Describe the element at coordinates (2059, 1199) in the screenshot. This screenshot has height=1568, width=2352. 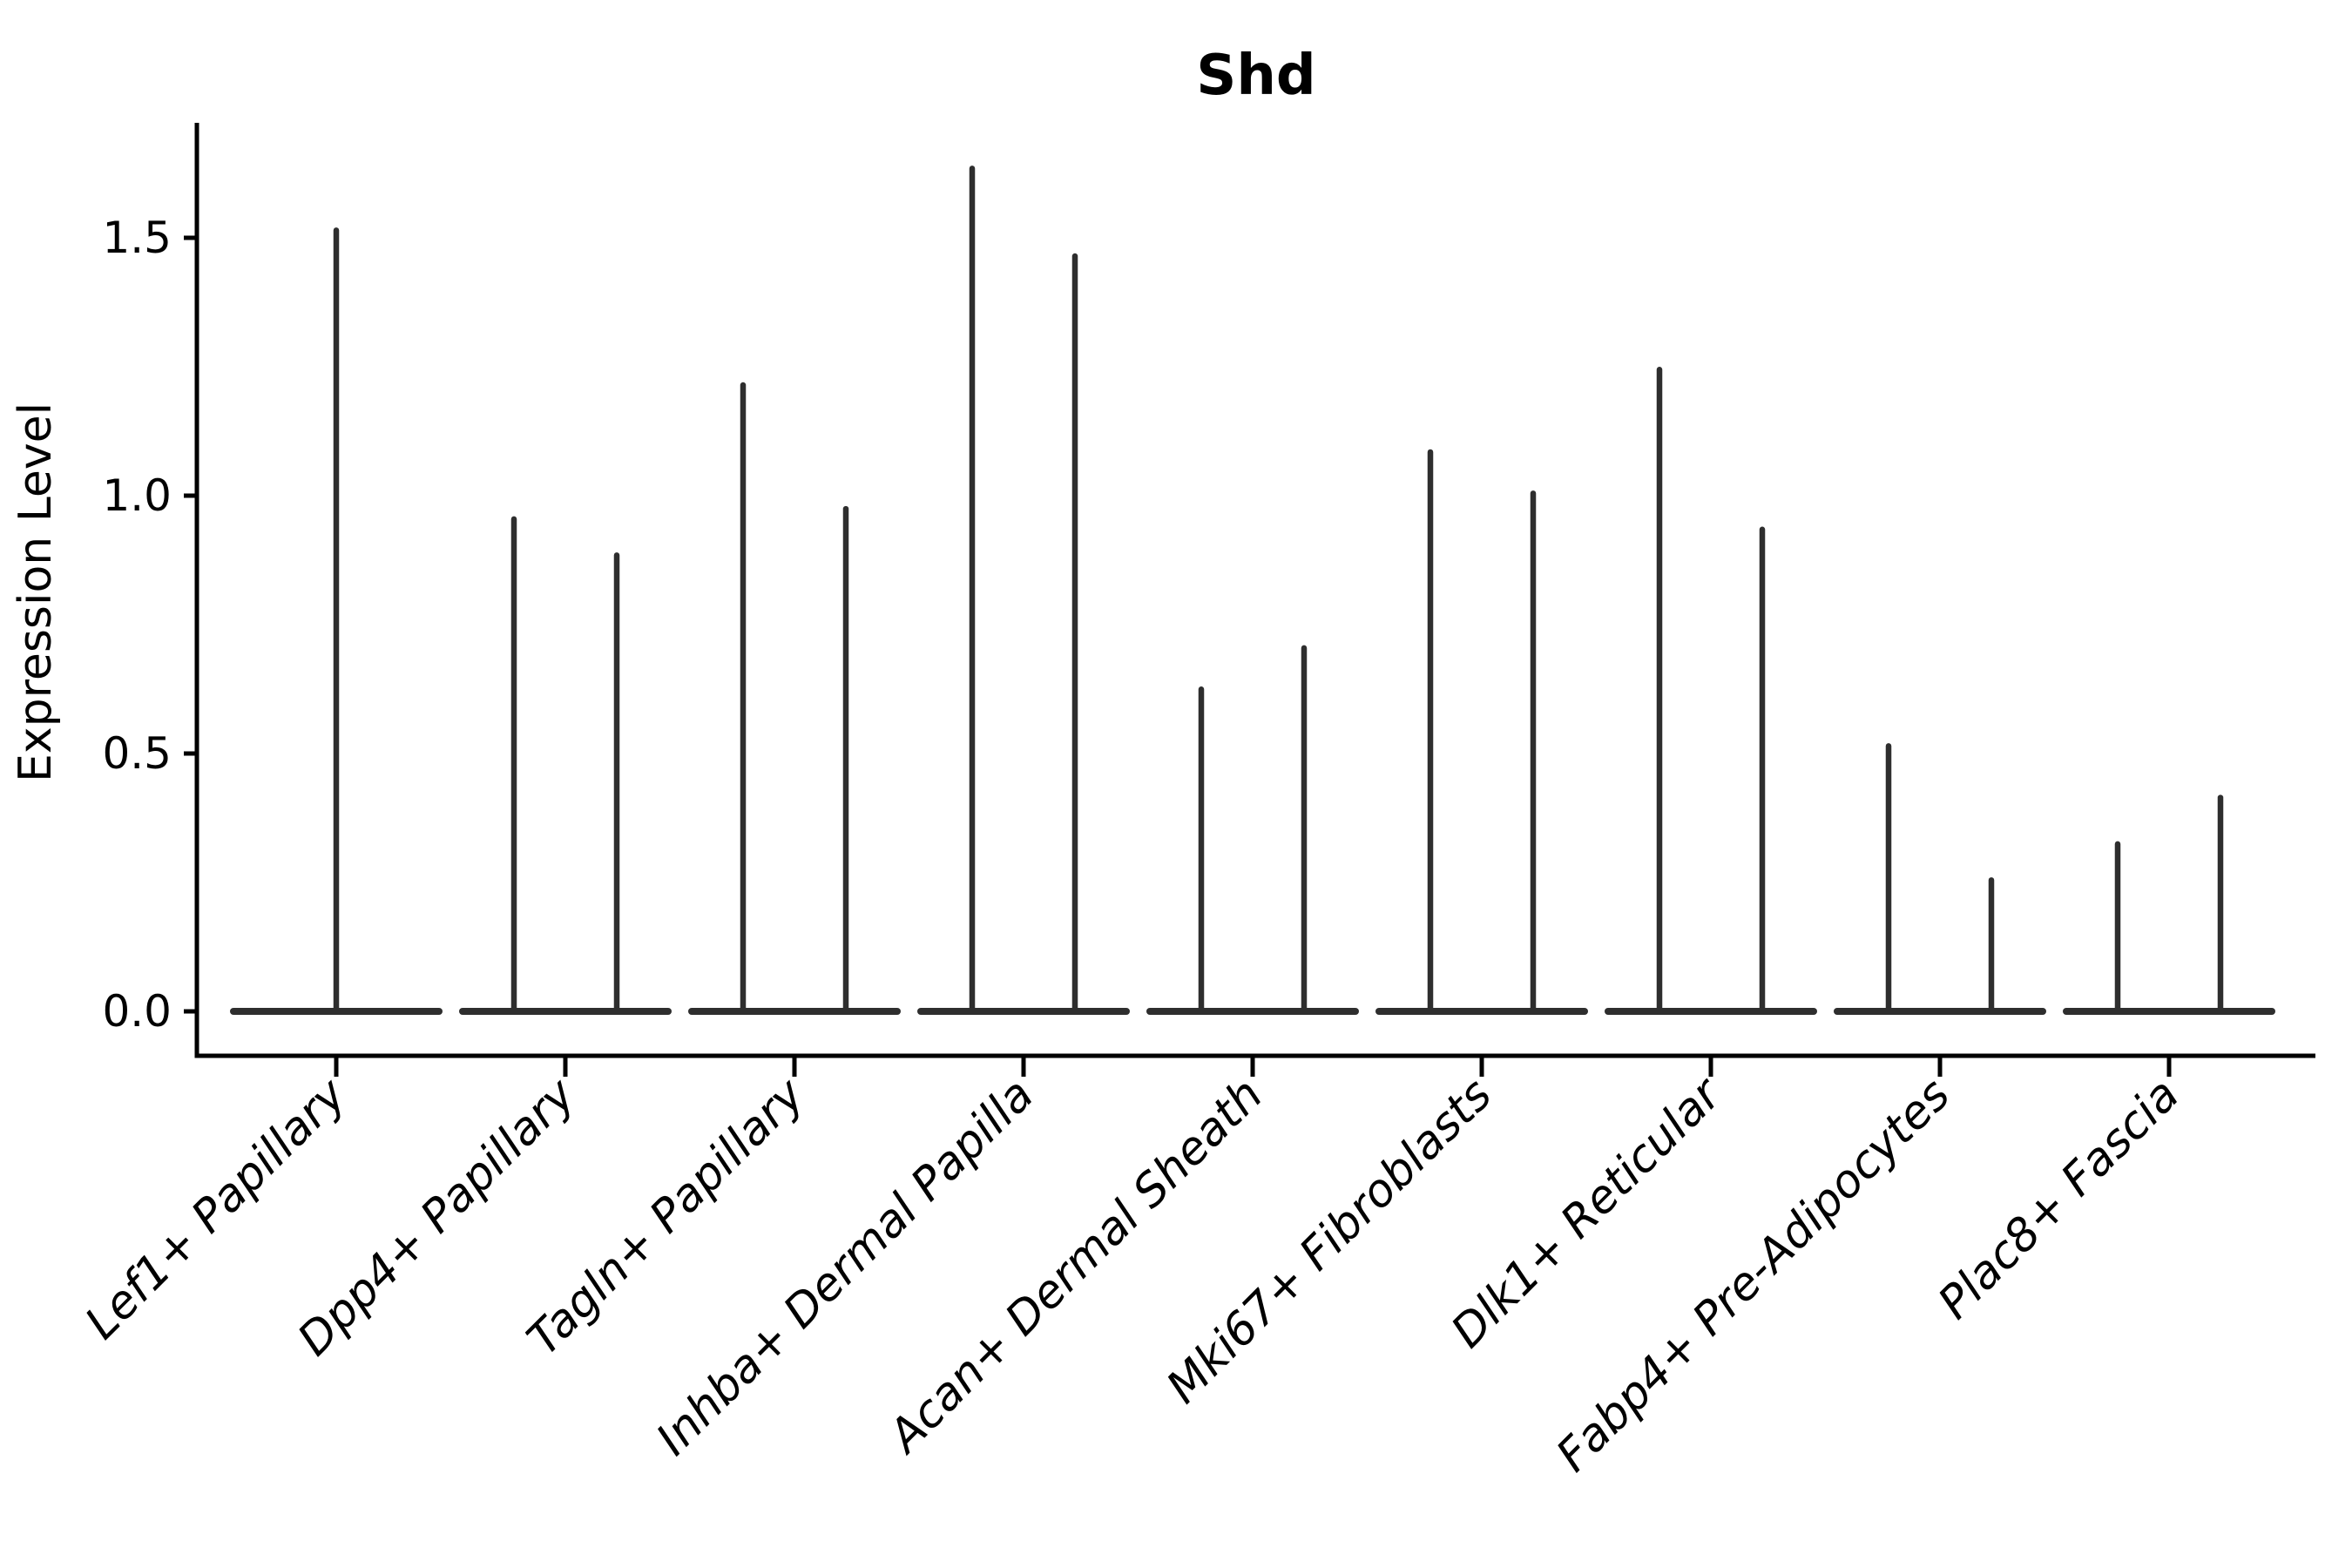
I see `x-tick-label: Plac8+ Fascia` at that location.